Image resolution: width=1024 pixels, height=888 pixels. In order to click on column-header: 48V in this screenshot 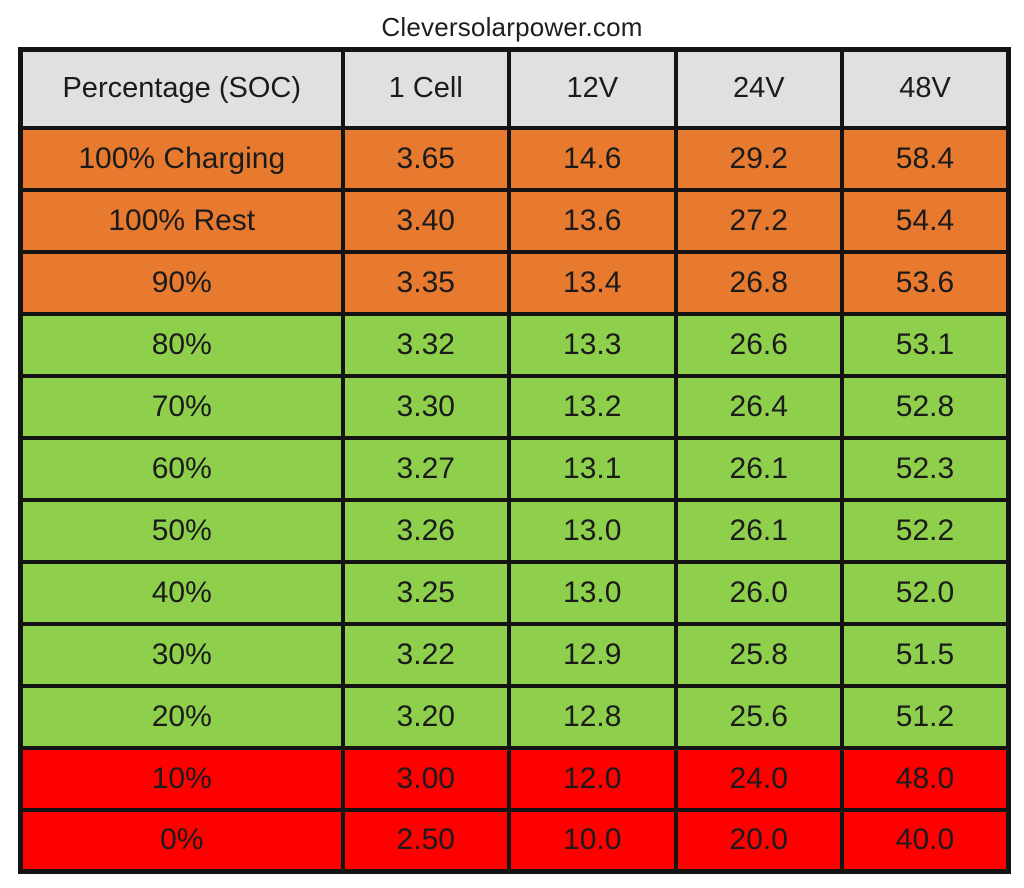, I will do `click(925, 88)`.